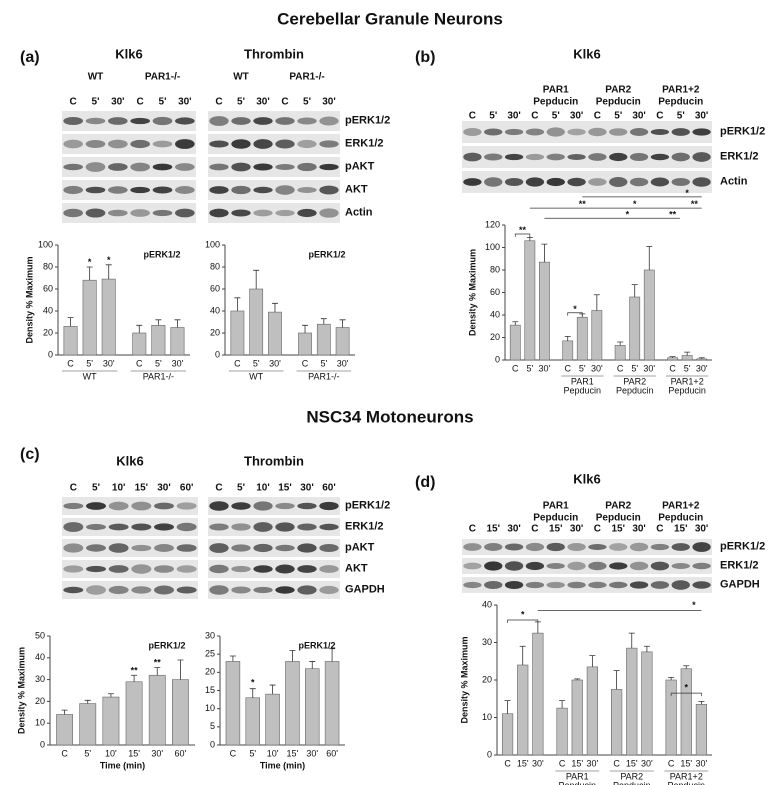 This screenshot has width=779, height=785. What do you see at coordinates (464, 679) in the screenshot?
I see `y-axis-title: Density % Maximum` at bounding box center [464, 679].